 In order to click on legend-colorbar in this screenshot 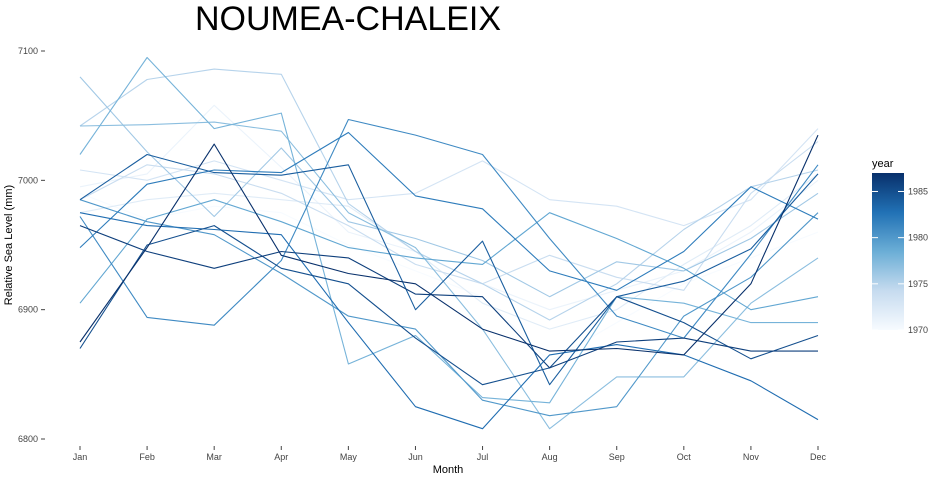, I will do `click(888, 251)`.